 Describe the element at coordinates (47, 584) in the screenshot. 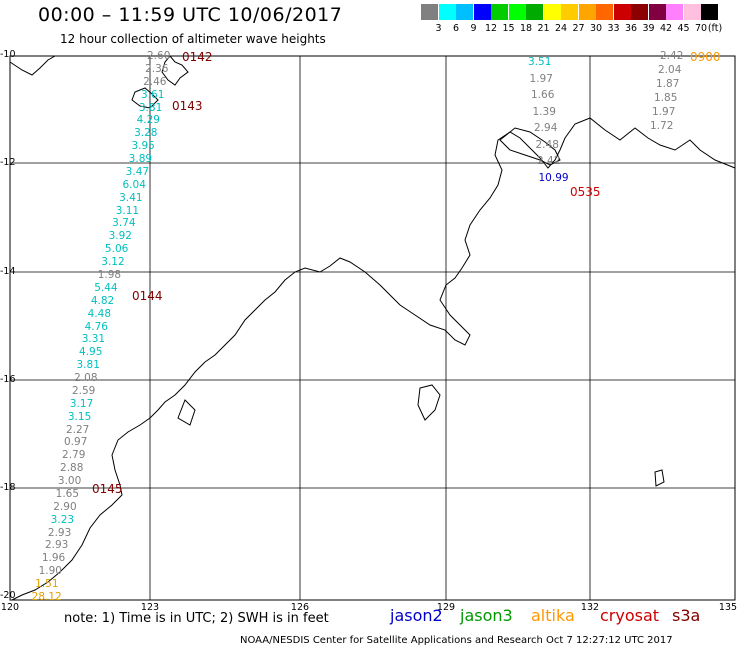

I see `wave-height-value: 1.51` at that location.